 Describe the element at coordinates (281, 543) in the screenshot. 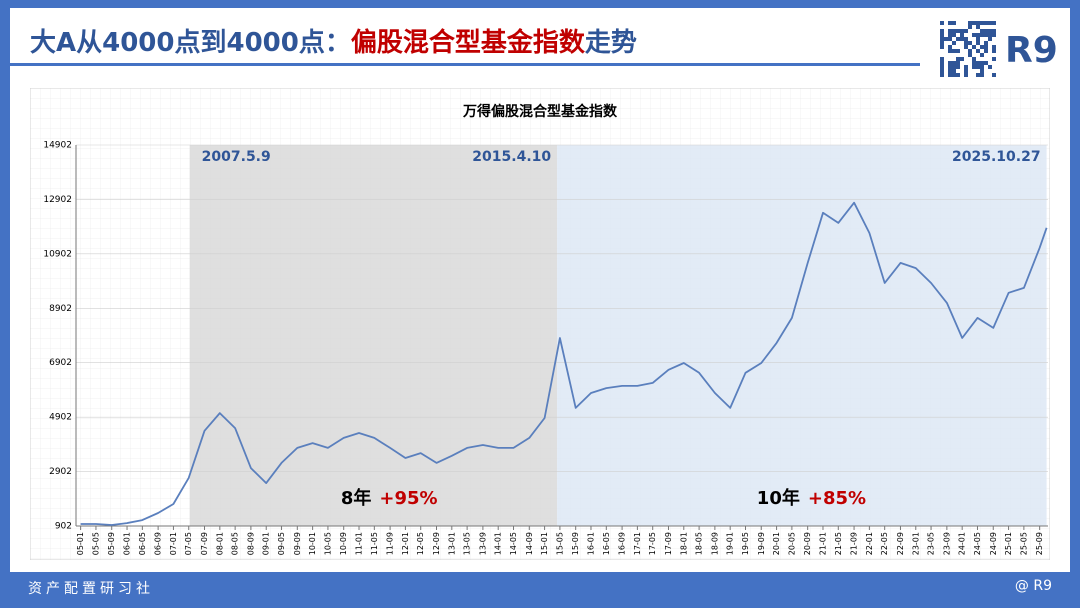

I see `x-tick-label: 09-05` at that location.